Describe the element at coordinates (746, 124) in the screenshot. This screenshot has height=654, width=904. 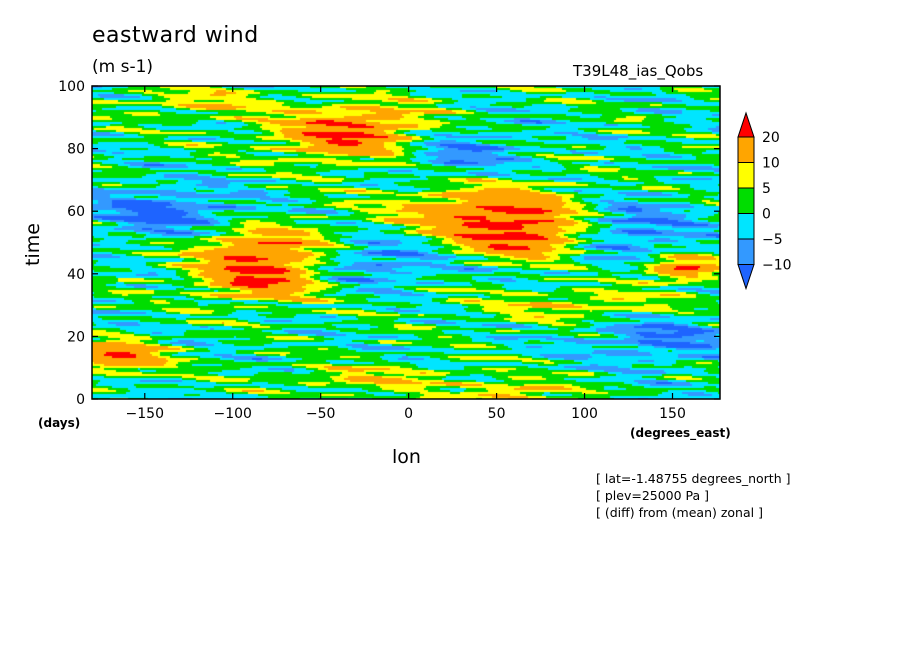
I see `colorbar-extend-max` at that location.